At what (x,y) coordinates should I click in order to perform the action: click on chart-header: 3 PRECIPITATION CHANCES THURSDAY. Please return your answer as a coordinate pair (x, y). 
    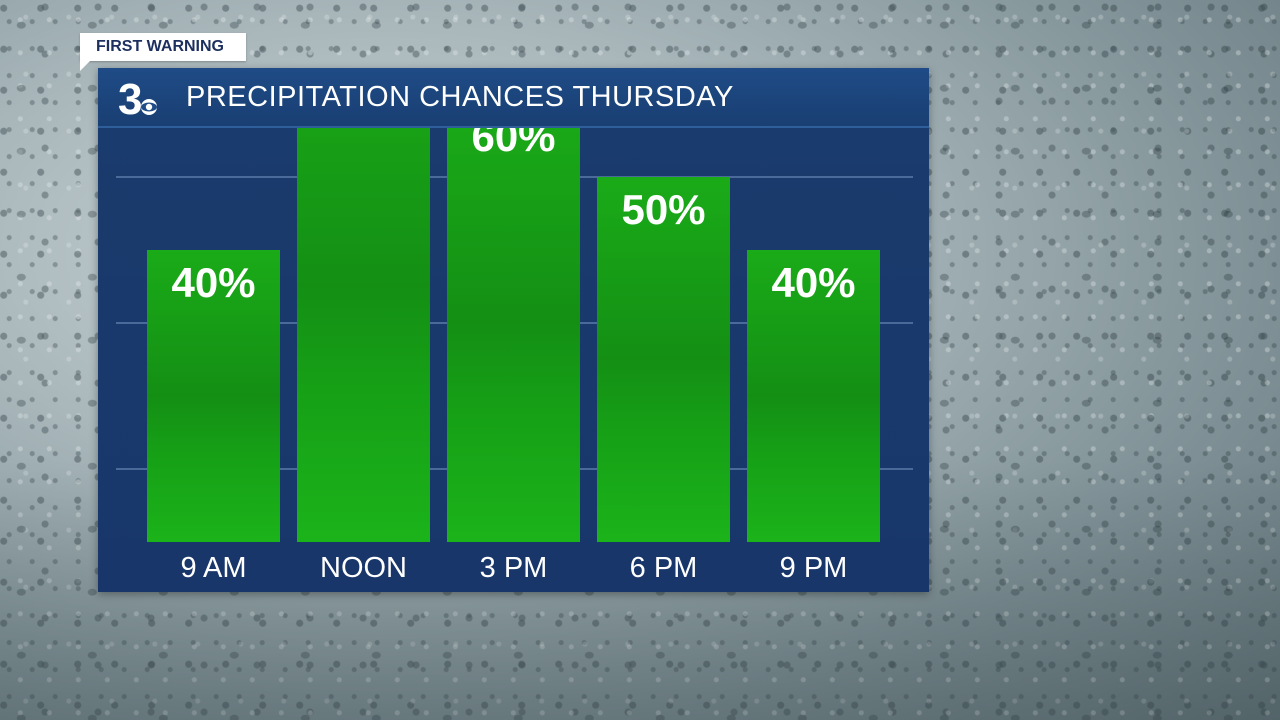
    Looking at the image, I should click on (513, 98).